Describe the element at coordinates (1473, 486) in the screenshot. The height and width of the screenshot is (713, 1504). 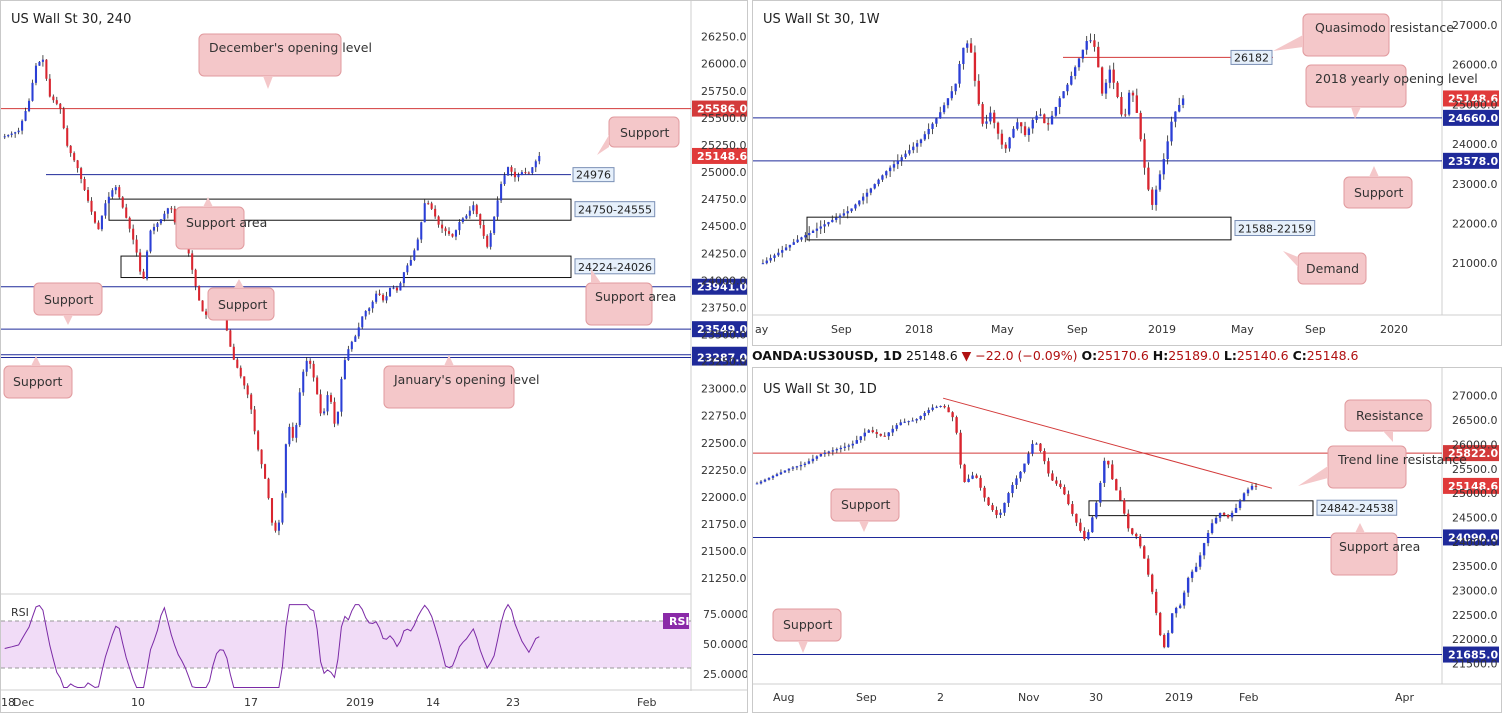
I see `current-price-label: 25148.6` at that location.